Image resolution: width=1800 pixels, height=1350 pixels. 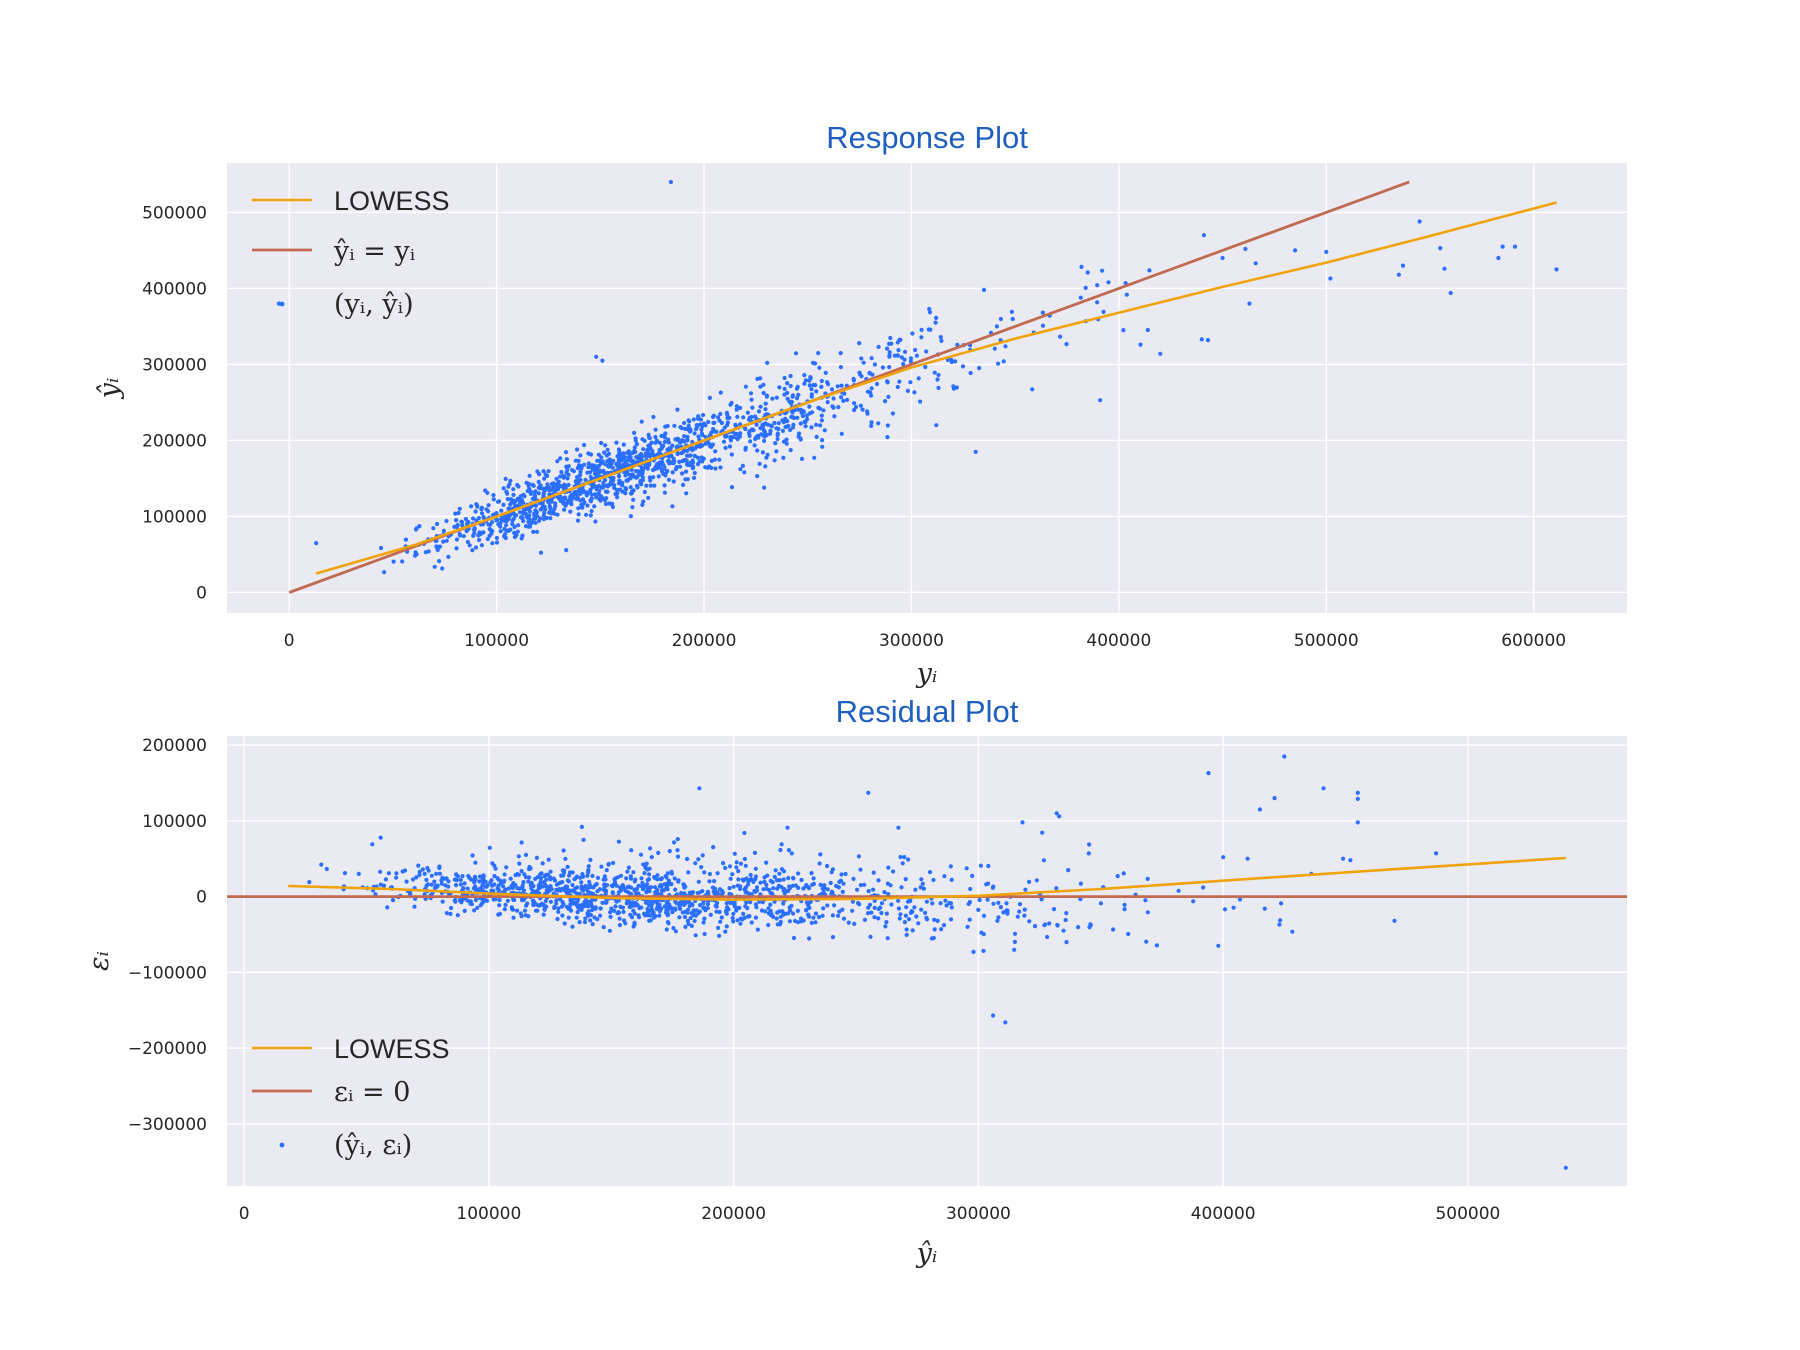 I want to click on residual-legend: LOWESS εᵢ = 0 (ŷᵢ, εᵢ), so click(x=351, y=1097).